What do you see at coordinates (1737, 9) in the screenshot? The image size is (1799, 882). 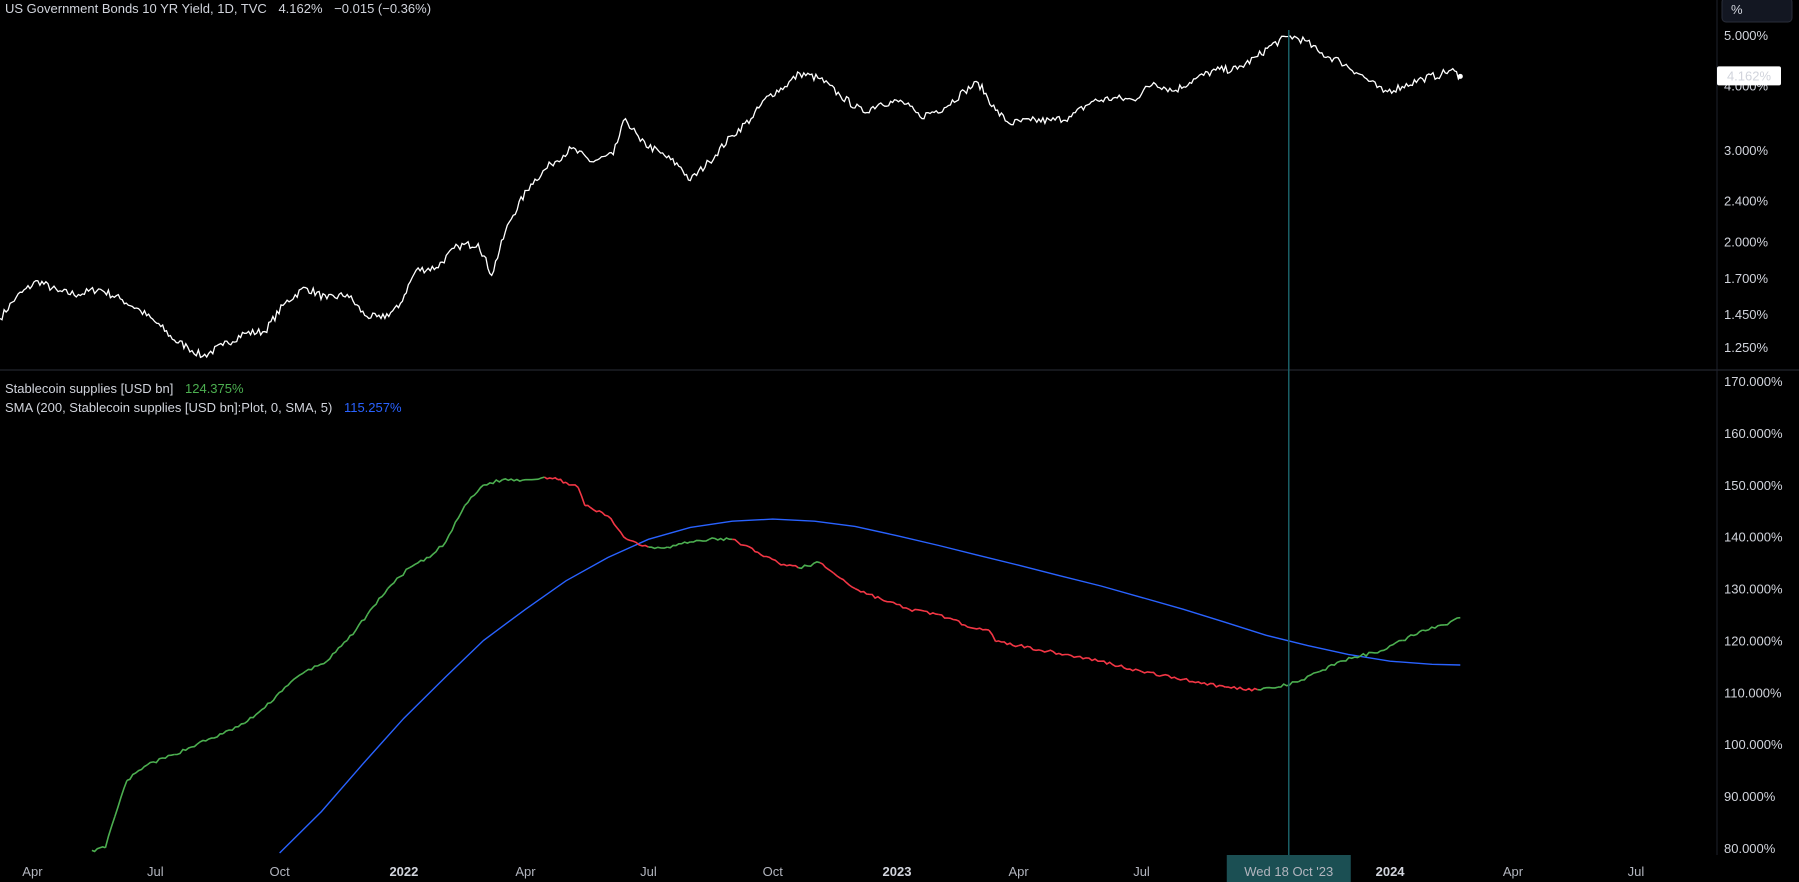 I see `axis-unit-label: %` at bounding box center [1737, 9].